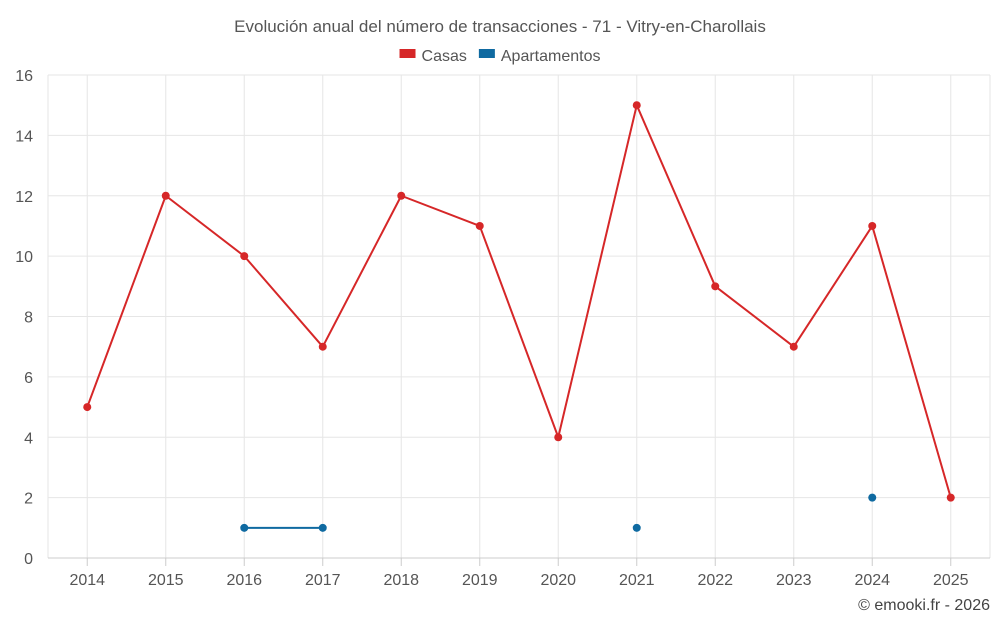  I want to click on y-tick-label: 14, so click(24, 136).